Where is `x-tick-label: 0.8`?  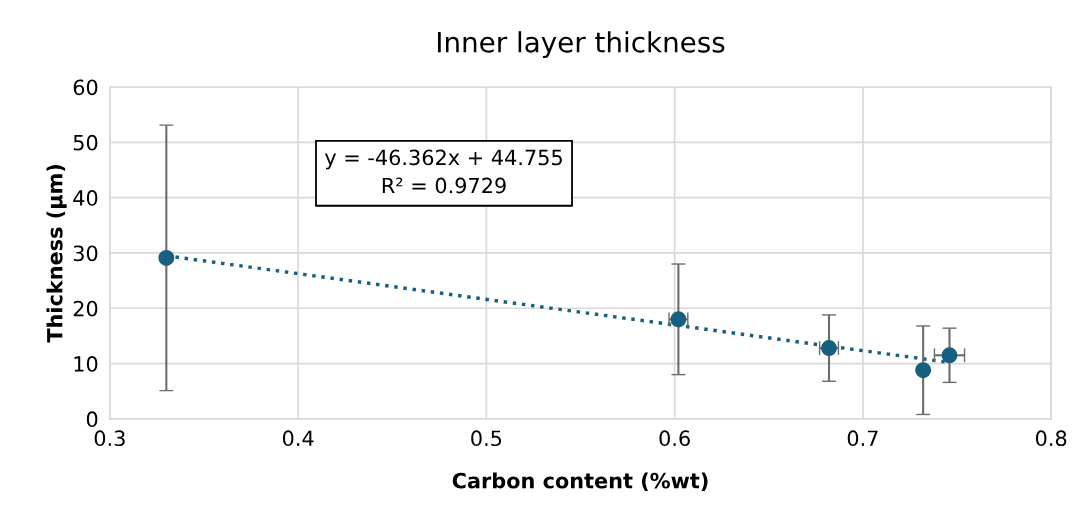 x-tick-label: 0.8 is located at coordinates (1051, 438).